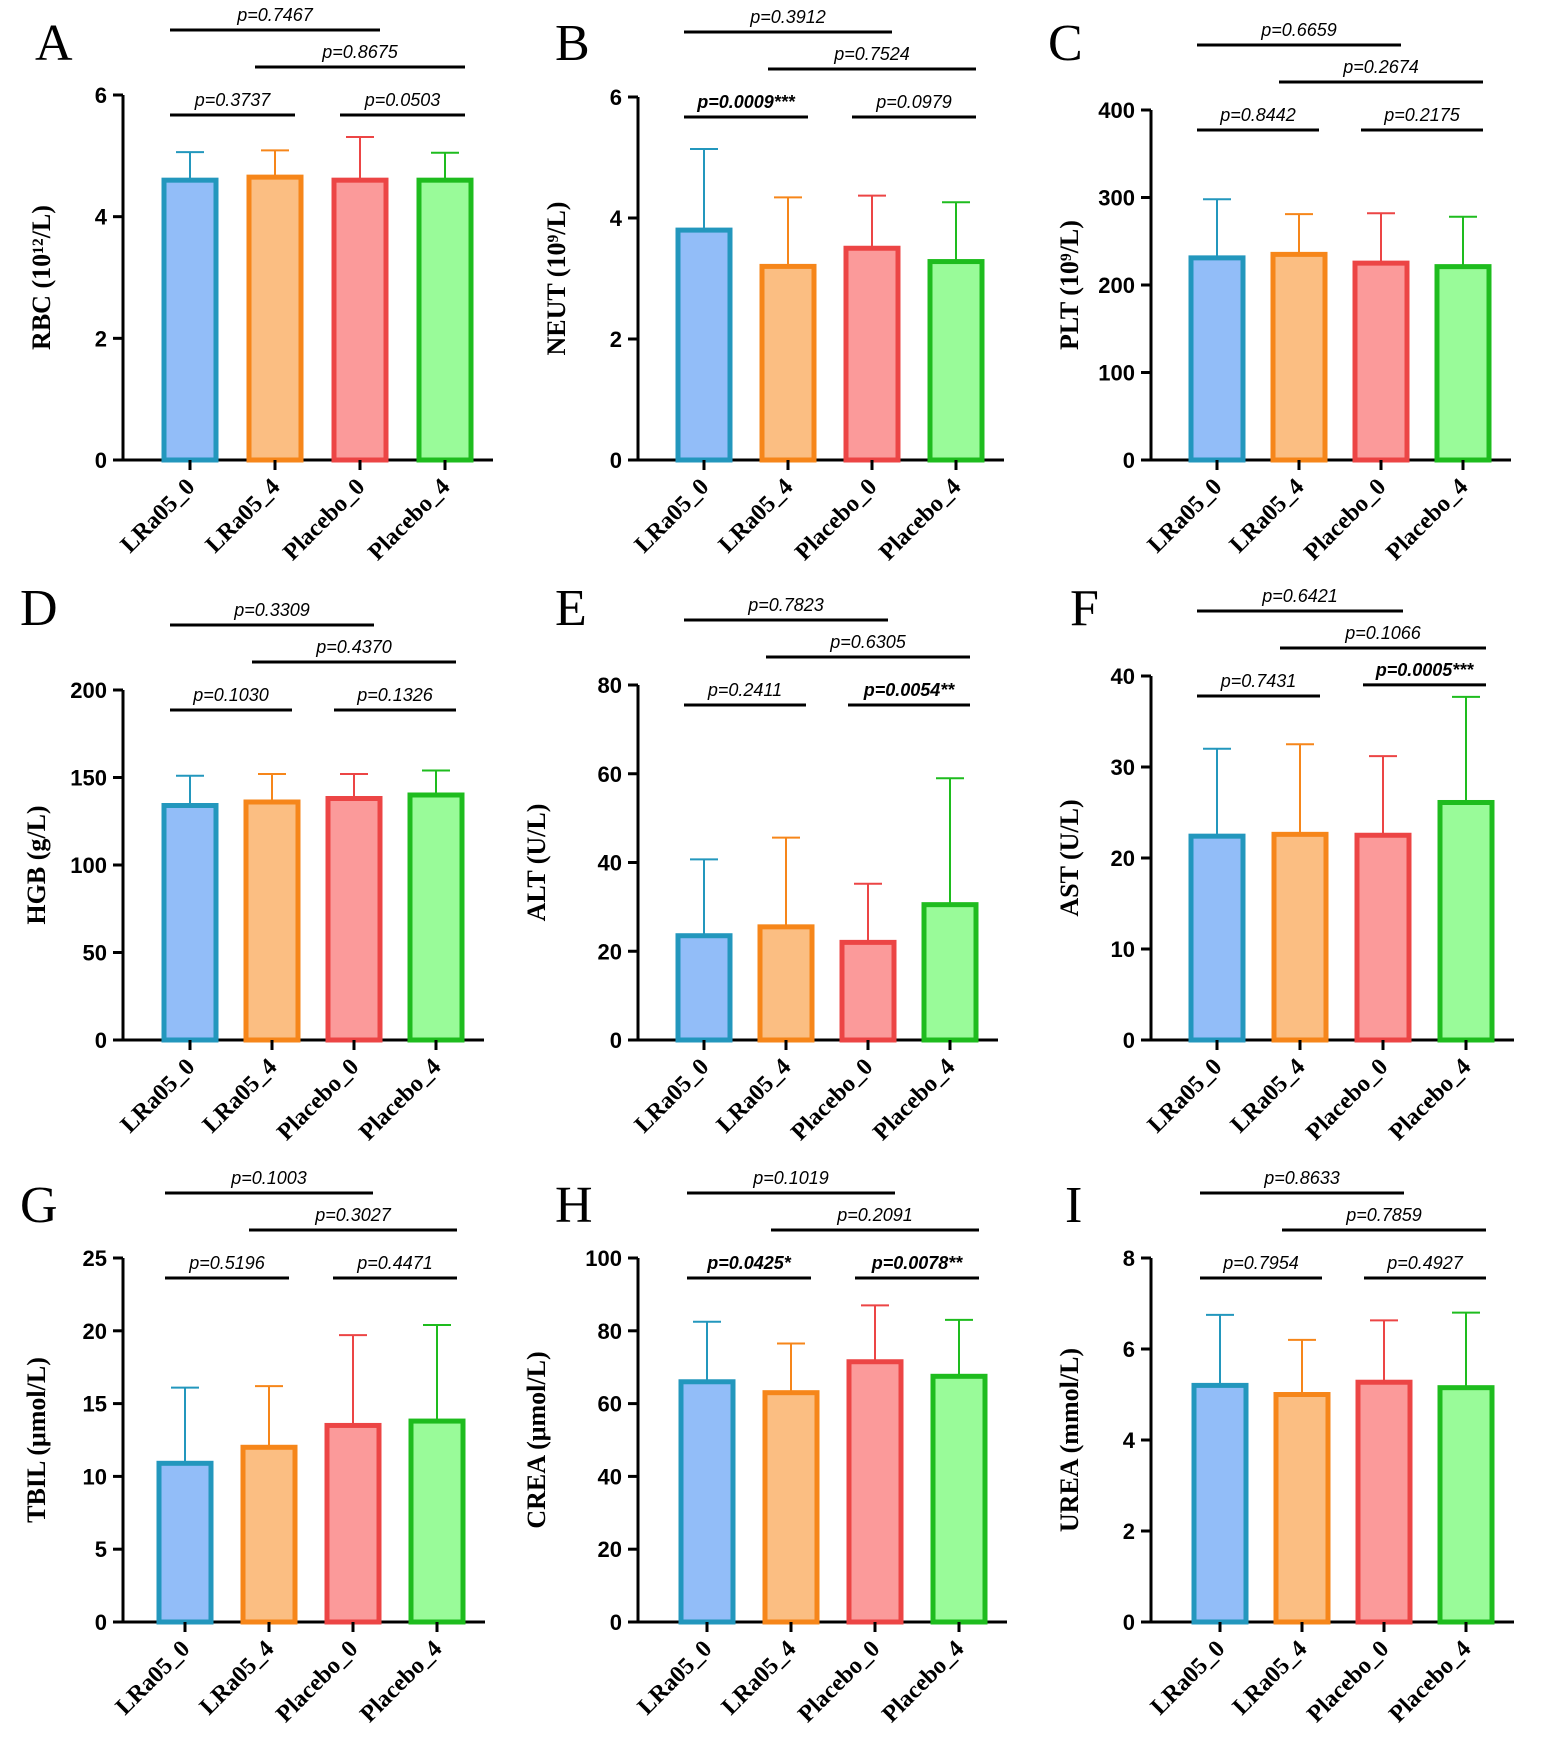 The width and height of the screenshot is (1559, 1748). What do you see at coordinates (917, 1263) in the screenshot?
I see `p-value-label: p=0.0078**` at bounding box center [917, 1263].